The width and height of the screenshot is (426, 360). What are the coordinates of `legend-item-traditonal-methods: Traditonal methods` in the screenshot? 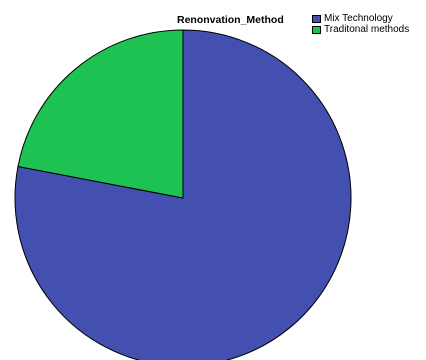 It's located at (360, 29).